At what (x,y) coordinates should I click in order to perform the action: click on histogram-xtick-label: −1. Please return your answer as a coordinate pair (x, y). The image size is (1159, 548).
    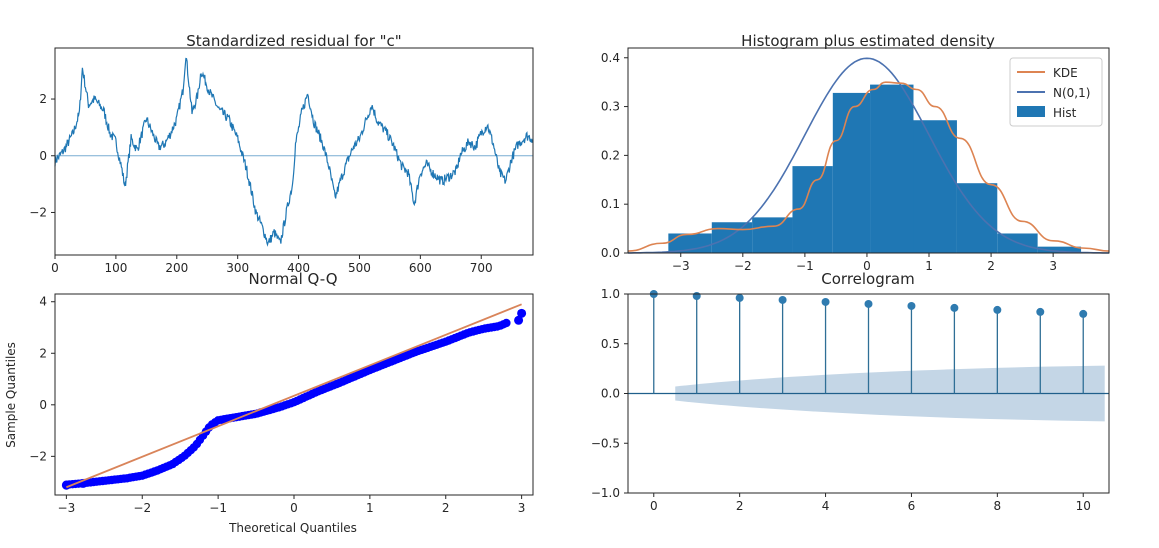
    Looking at the image, I should click on (805, 266).